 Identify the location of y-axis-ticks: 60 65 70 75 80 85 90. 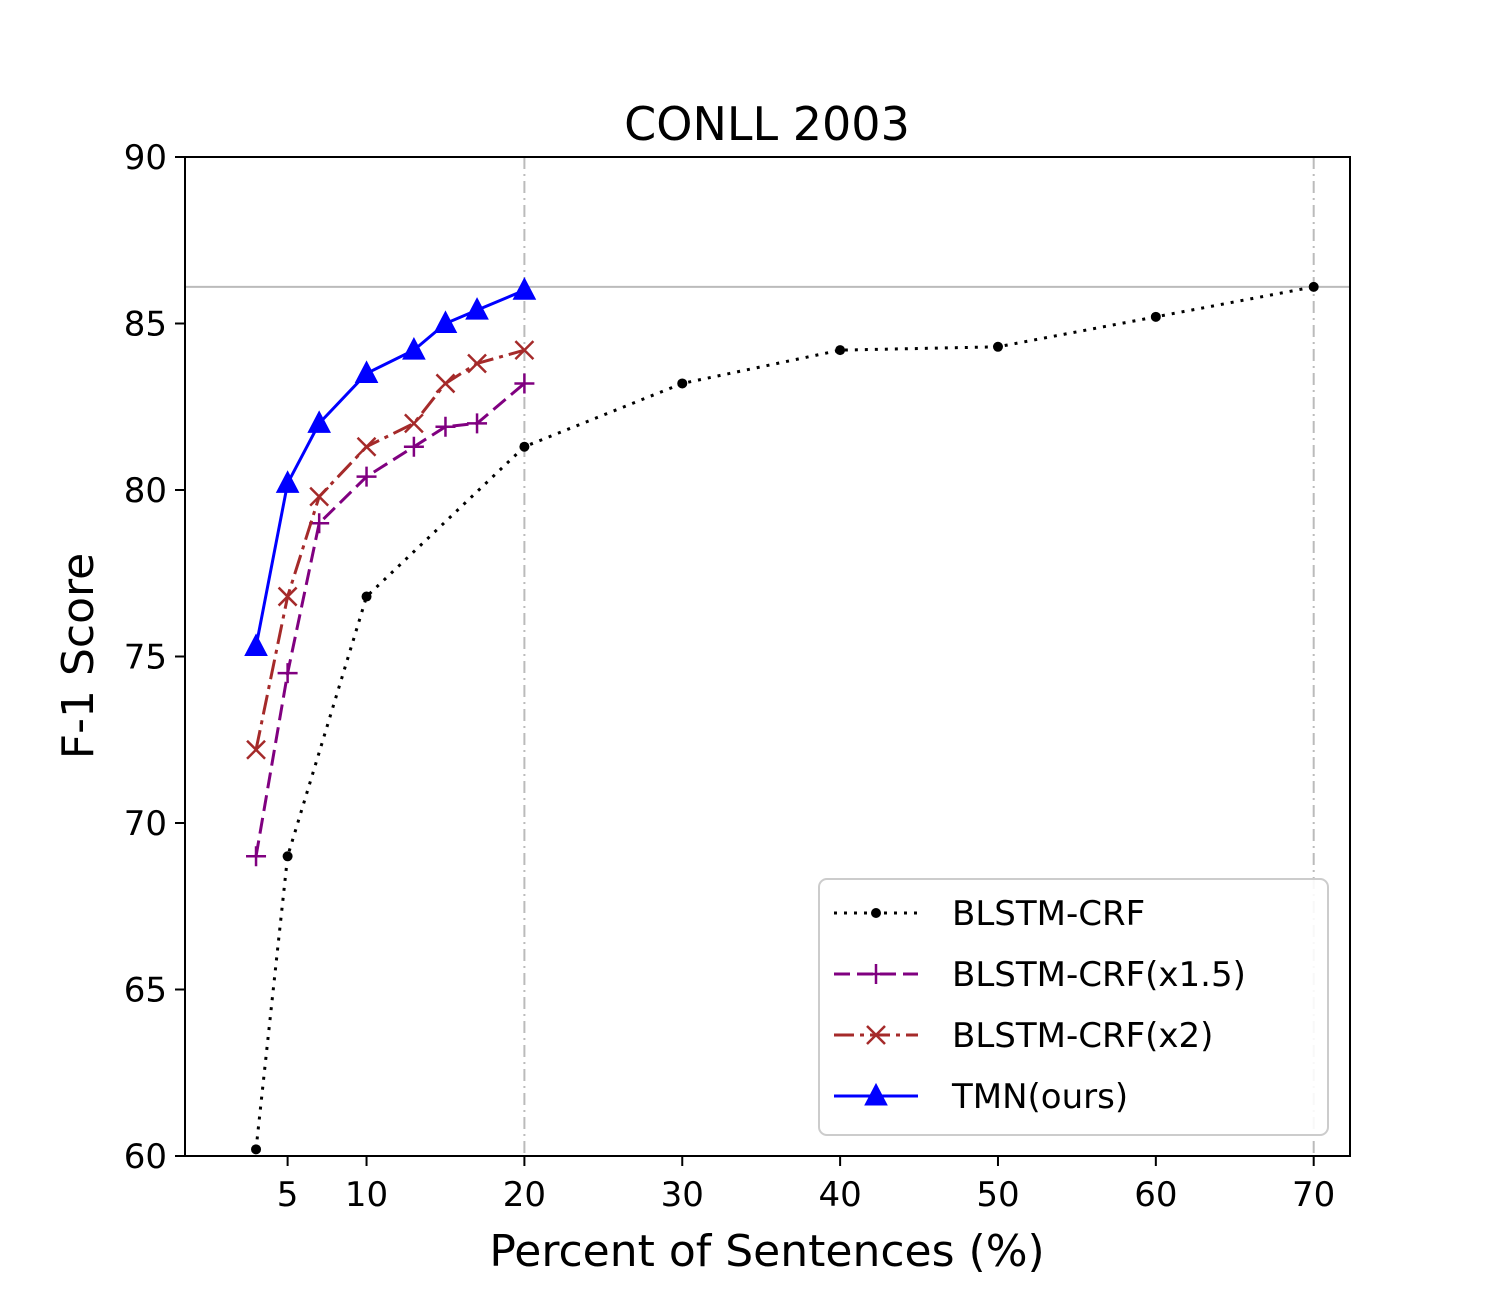
(154, 657).